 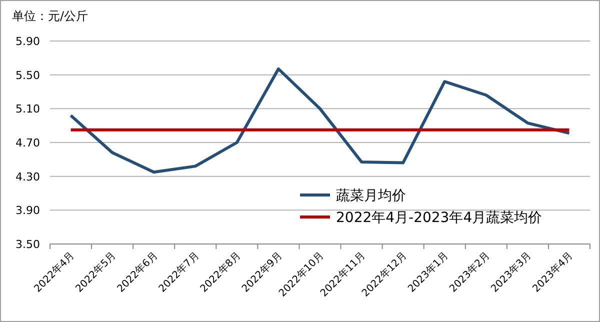 What do you see at coordinates (439, 218) in the screenshot?
I see `legend-label: 2022年4月-2023年4月蔬菜均价` at bounding box center [439, 218].